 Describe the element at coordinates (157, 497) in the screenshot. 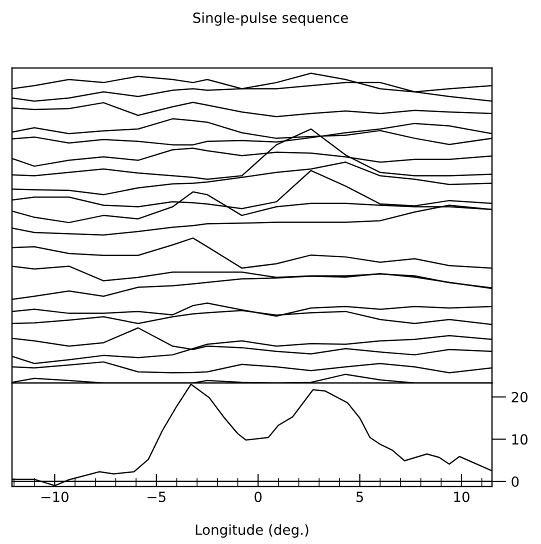

I see `x-tick-label: −5` at that location.